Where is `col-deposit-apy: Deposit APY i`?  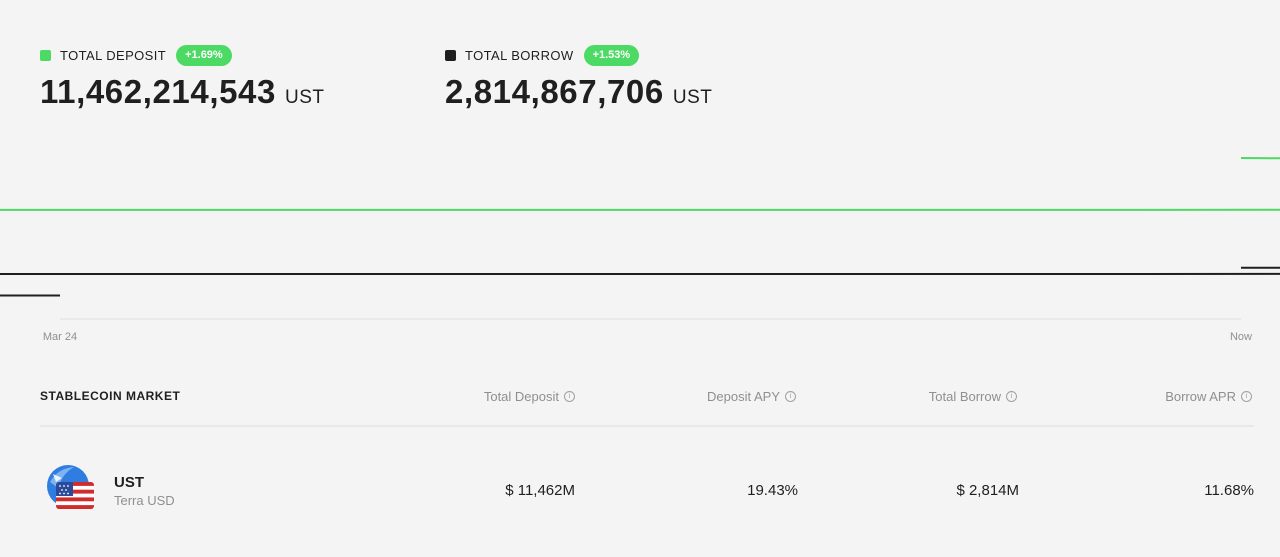 col-deposit-apy: Deposit APY i is located at coordinates (751, 396).